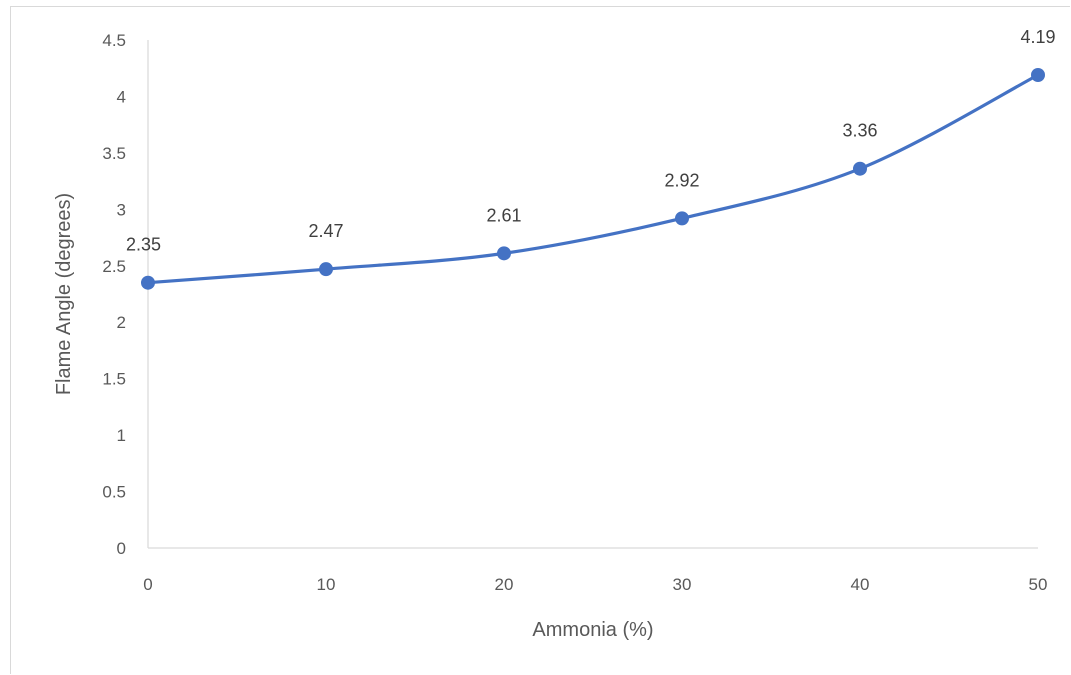 This screenshot has width=1071, height=675. Describe the element at coordinates (1038, 584) in the screenshot. I see `x-tick-label: 50` at that location.